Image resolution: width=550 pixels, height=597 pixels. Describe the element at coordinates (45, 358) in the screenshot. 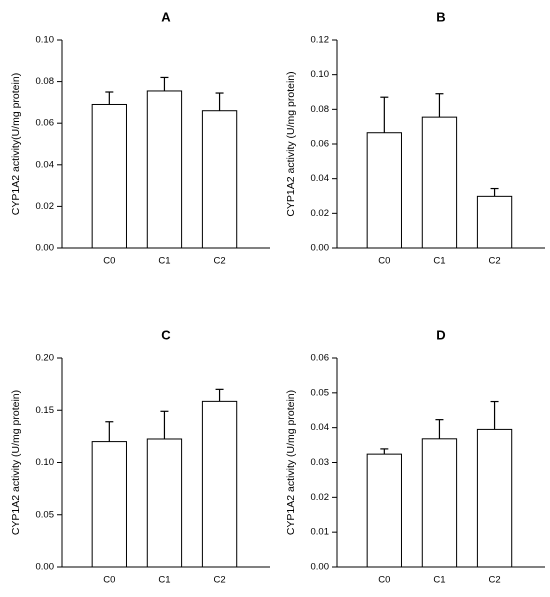

I see `y-tick-label: 0.20` at that location.